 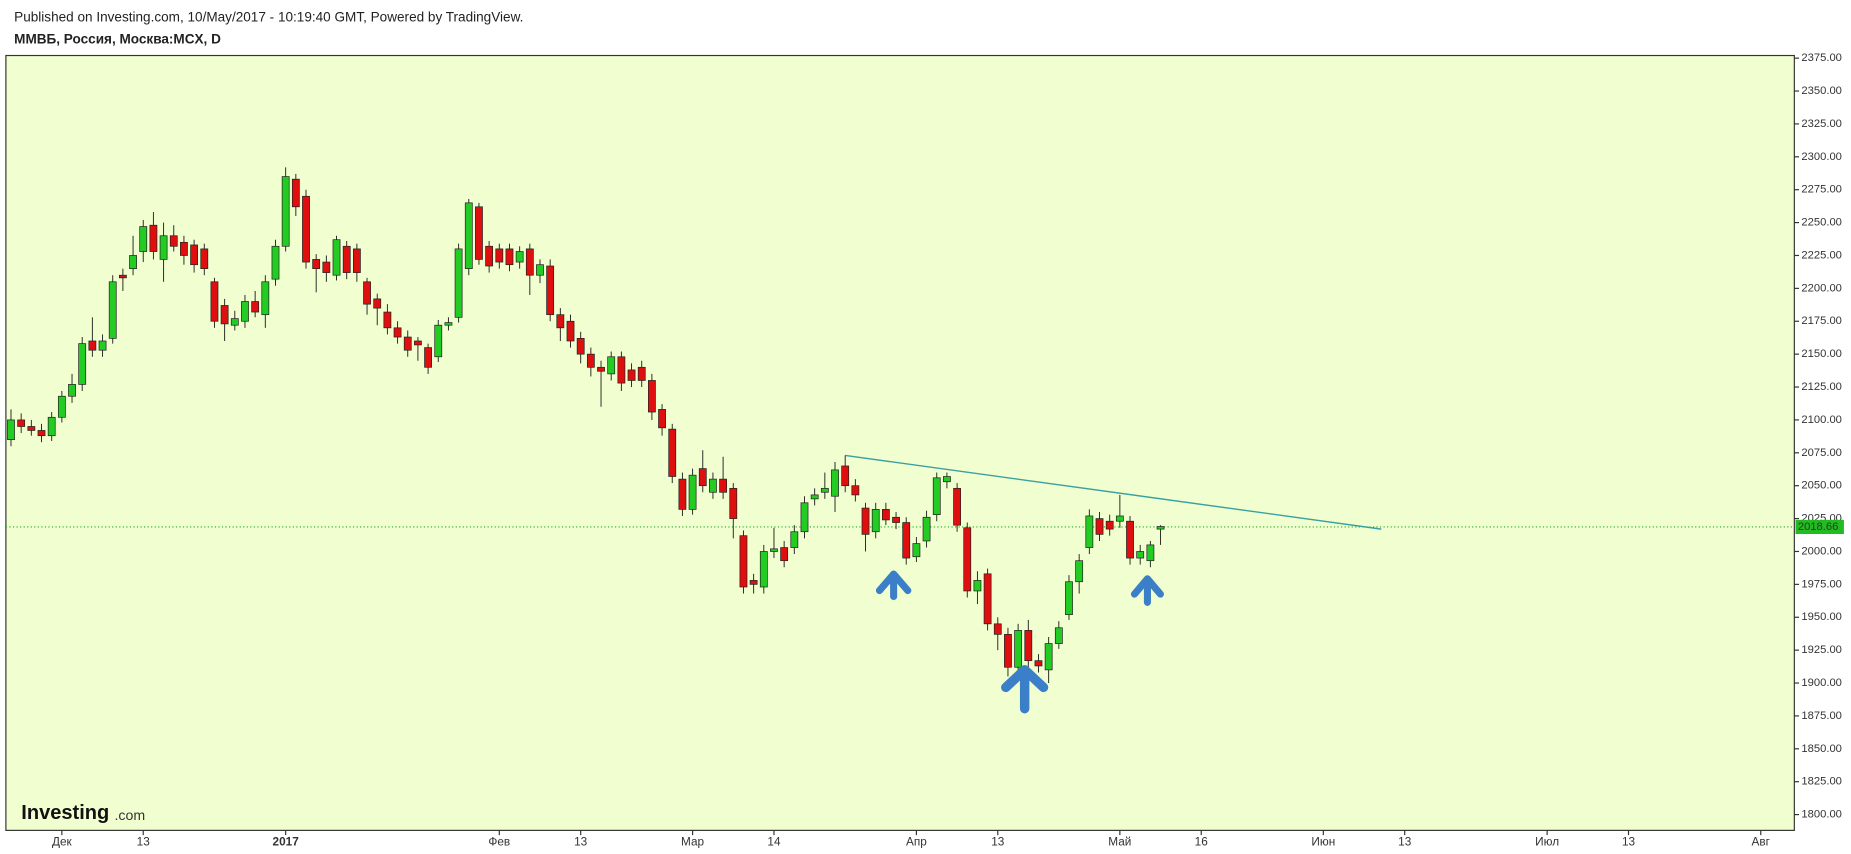 What do you see at coordinates (1821, 551) in the screenshot?
I see `y-tick-label: 2000.00` at bounding box center [1821, 551].